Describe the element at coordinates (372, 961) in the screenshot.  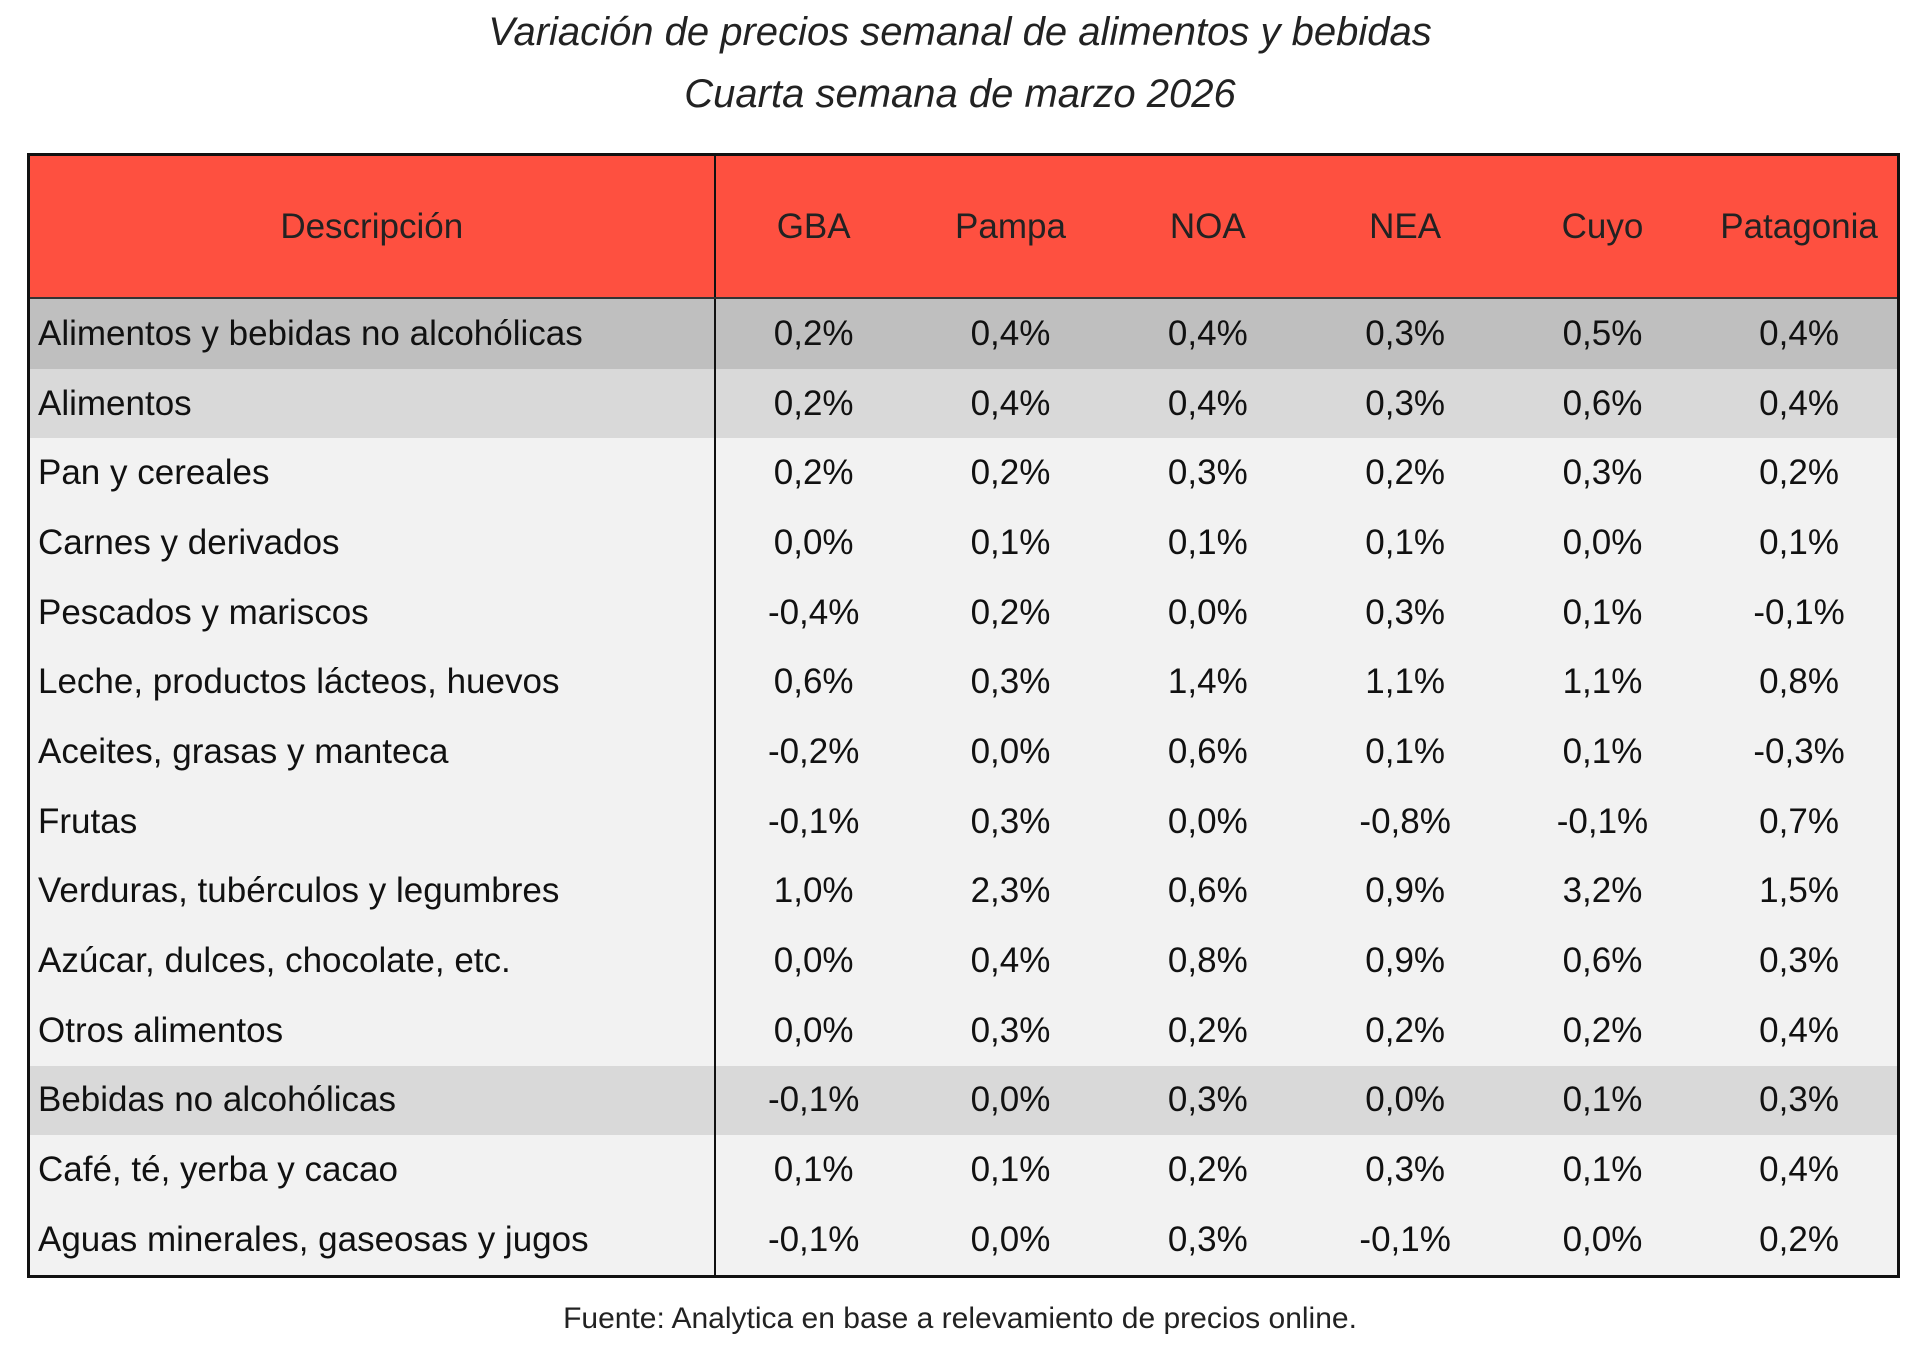
I see `row-description: Azúcar, dulces, chocolate, etc.` at that location.